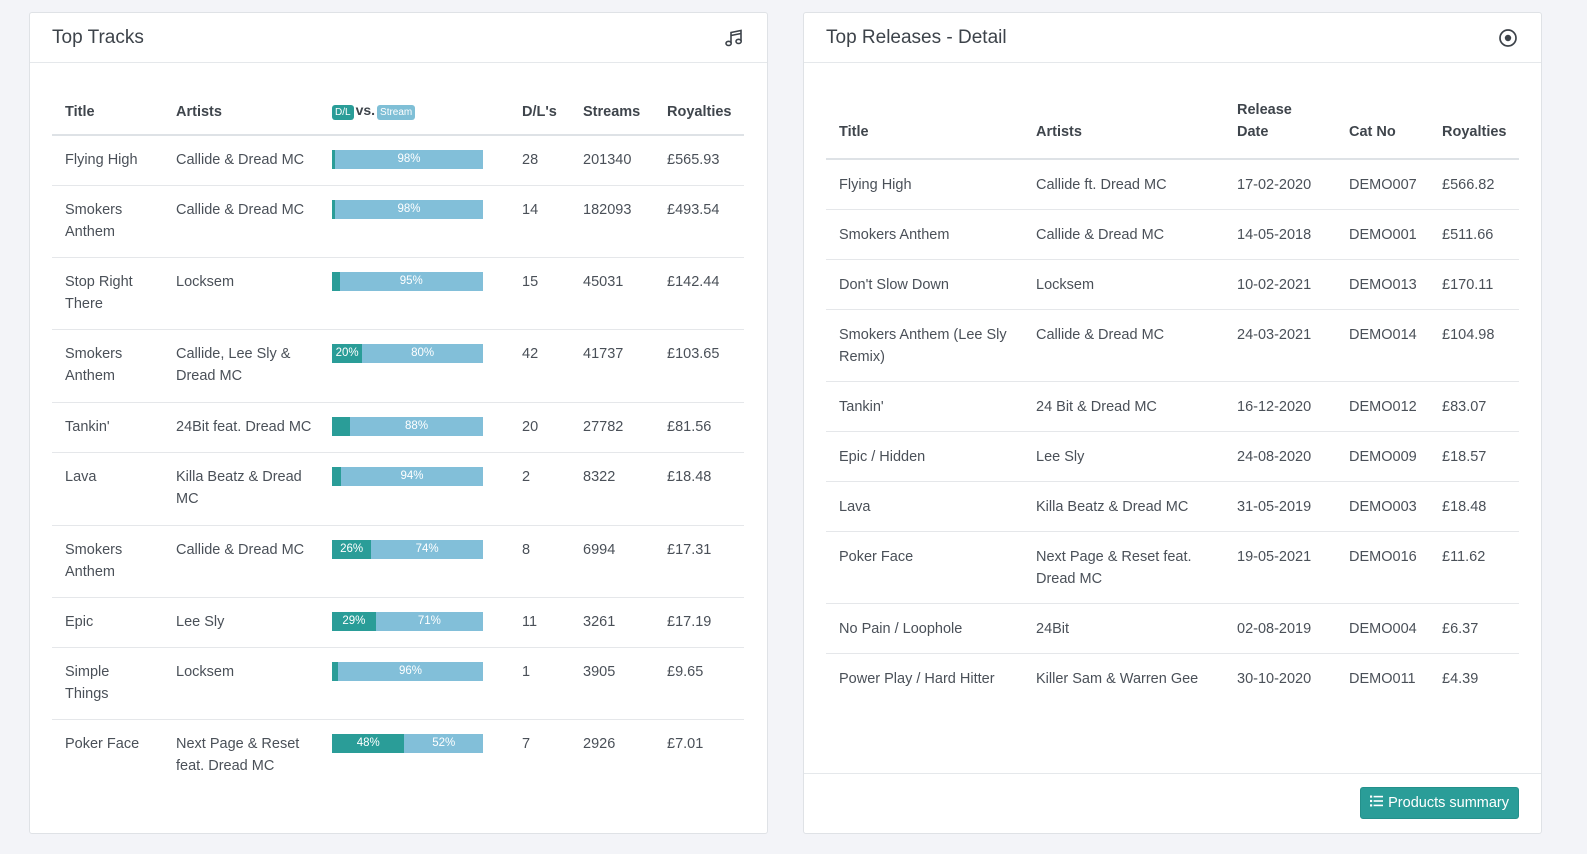 The width and height of the screenshot is (1587, 854). Describe the element at coordinates (1460, 679) in the screenshot. I see `release-royalties: £4.39` at that location.